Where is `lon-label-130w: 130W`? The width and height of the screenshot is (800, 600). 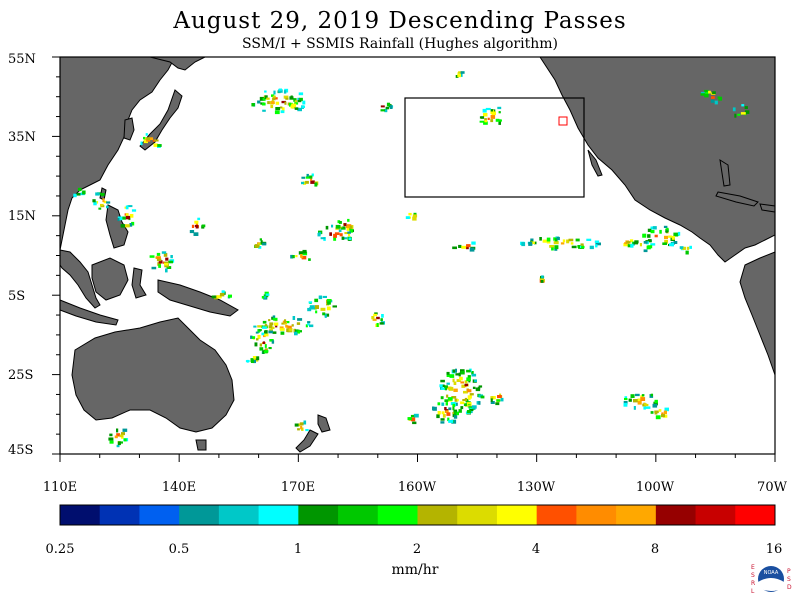 lon-label-130w: 130W is located at coordinates (536, 487).